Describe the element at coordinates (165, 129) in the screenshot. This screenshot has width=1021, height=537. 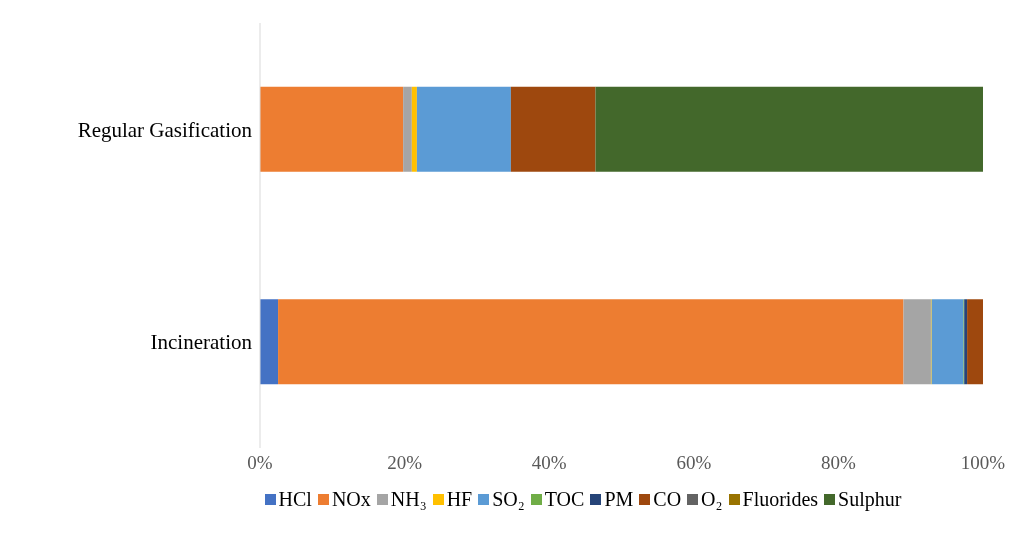
I see `y-tick-label: Regular Gasification` at that location.